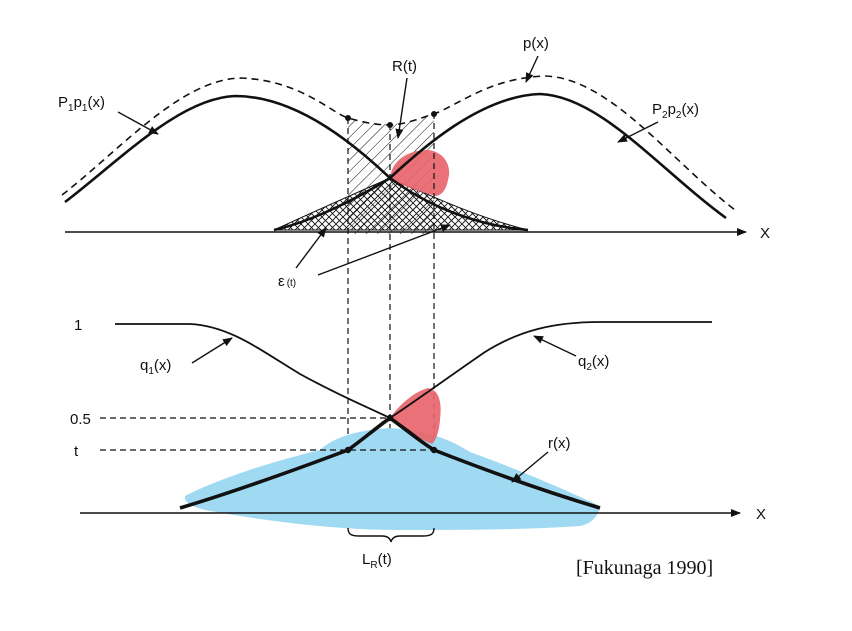 This screenshot has height=631, width=852. What do you see at coordinates (638, 132) in the screenshot?
I see `class2-label-arrow` at bounding box center [638, 132].